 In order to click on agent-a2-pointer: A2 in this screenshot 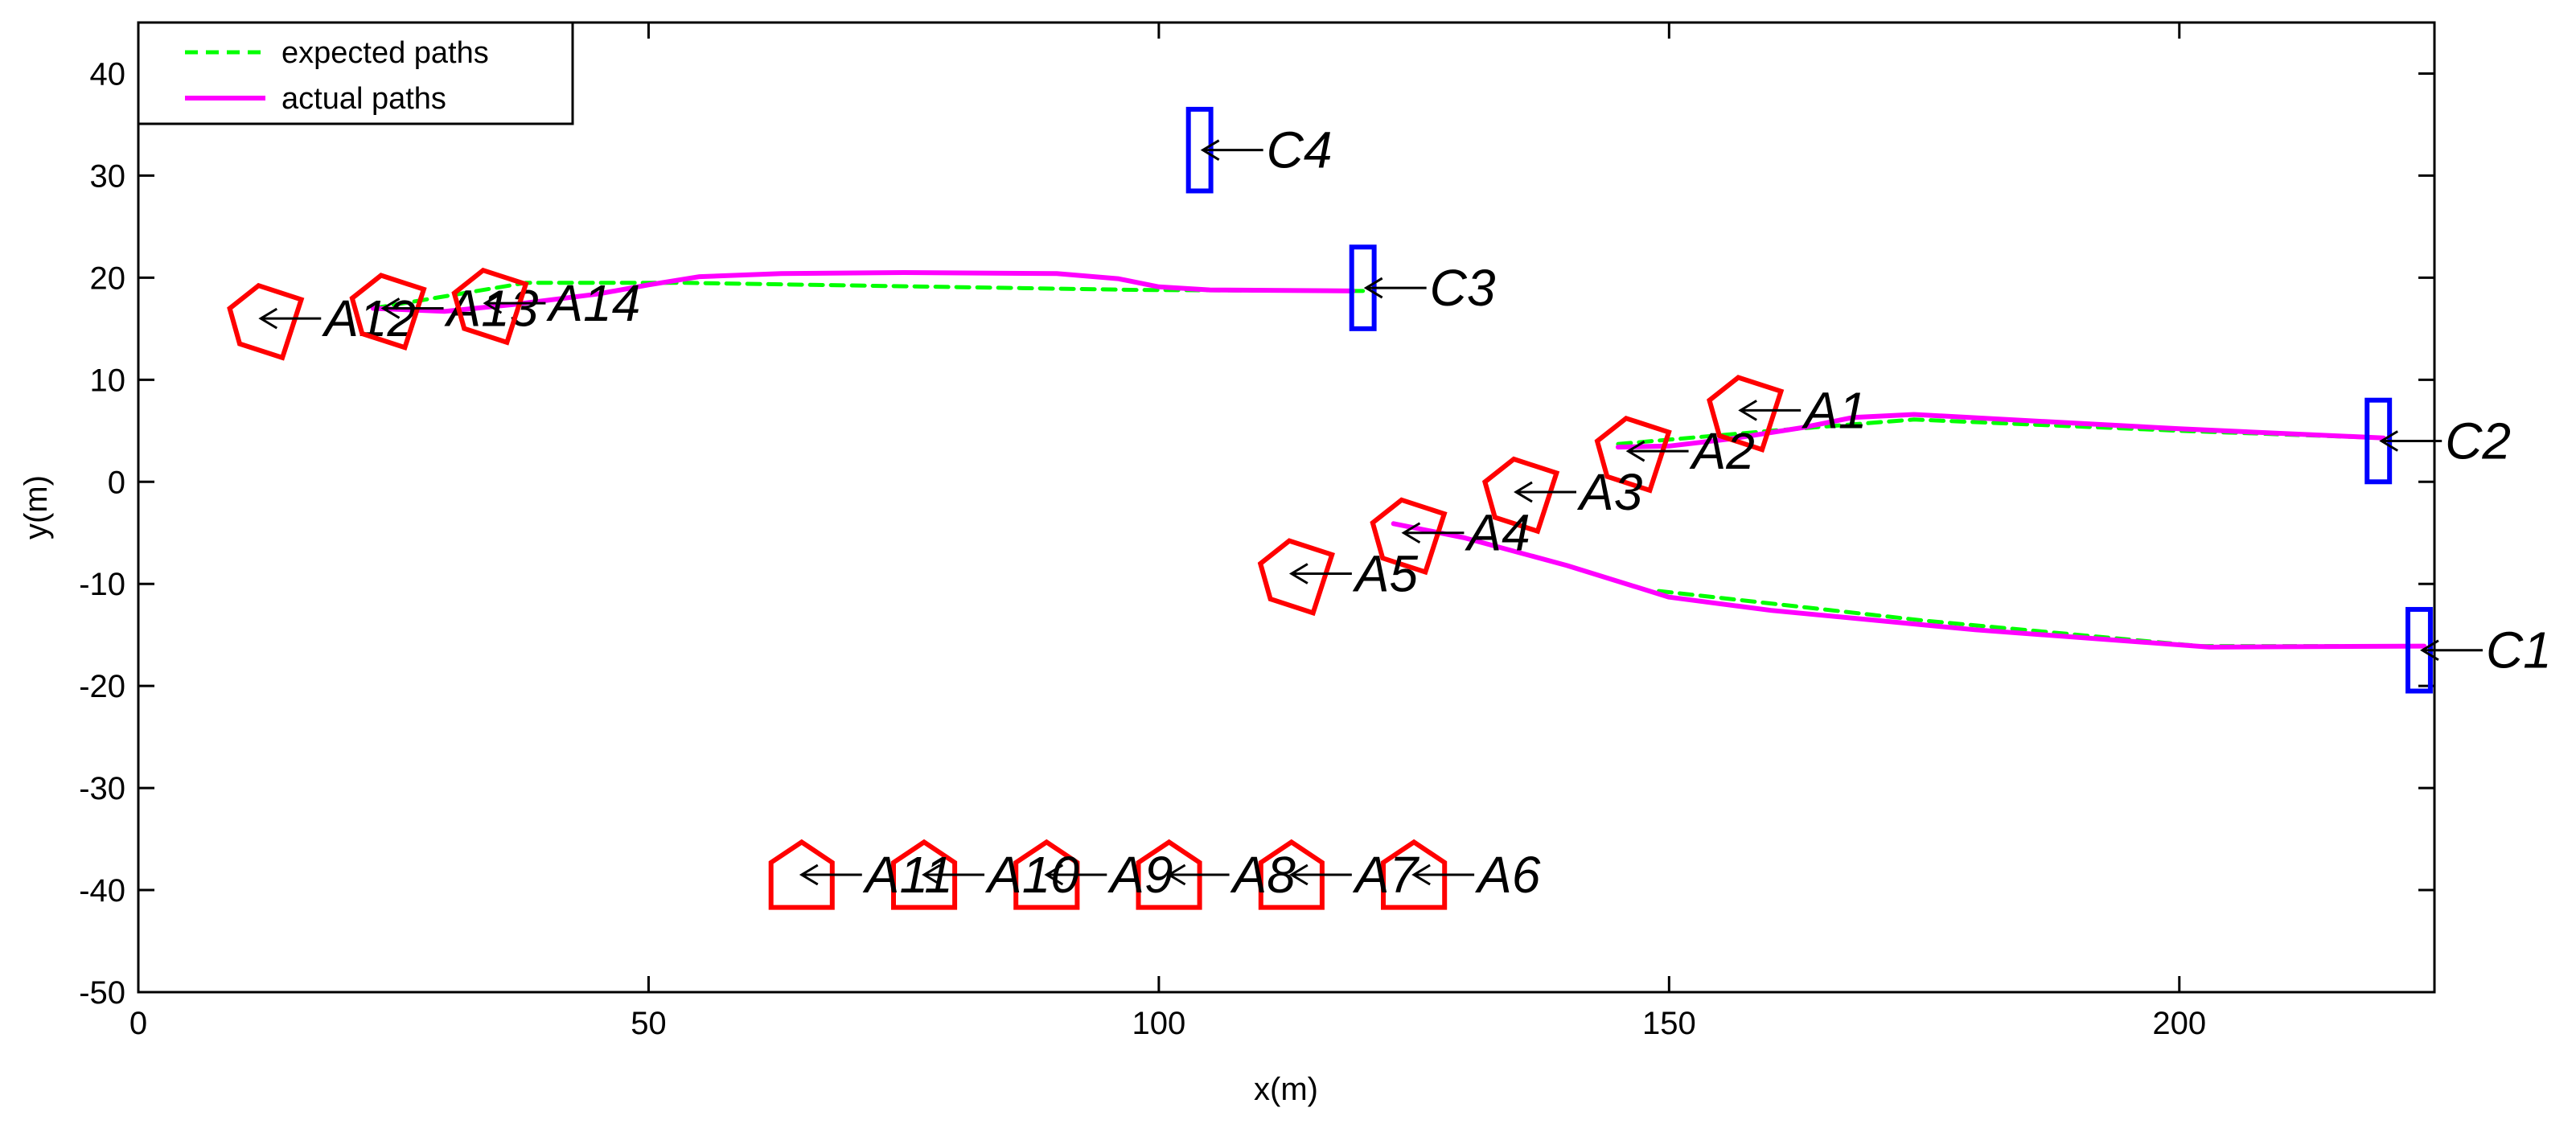, I will do `click(1690, 451)`.